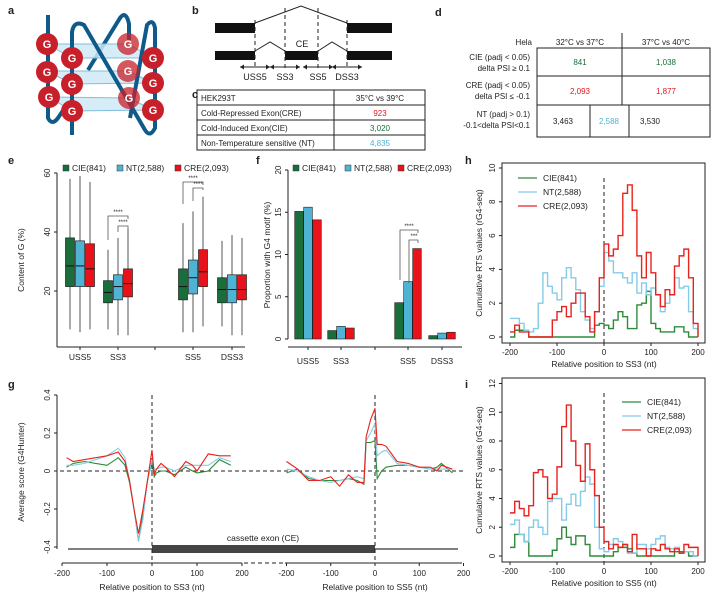 The image size is (718, 604). I want to click on x-tick-label: USS5, so click(80, 357).